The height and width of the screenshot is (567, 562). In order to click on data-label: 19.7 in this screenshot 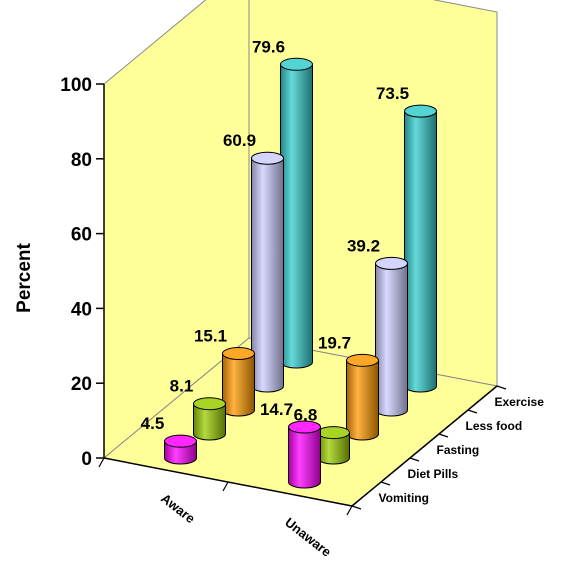, I will do `click(334, 342)`.